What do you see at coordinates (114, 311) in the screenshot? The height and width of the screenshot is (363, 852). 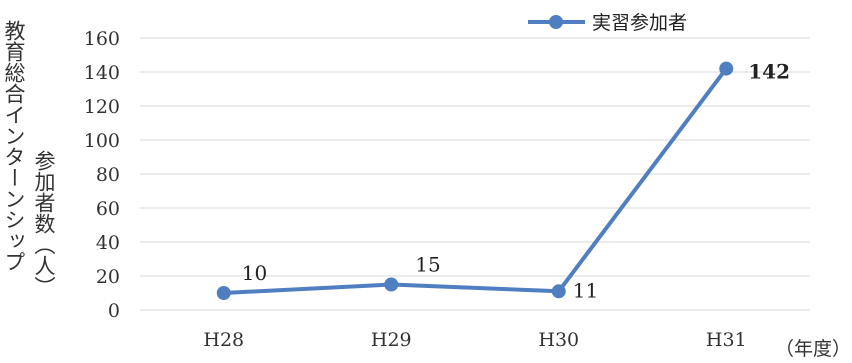 I see `y-tick-label: 0` at bounding box center [114, 311].